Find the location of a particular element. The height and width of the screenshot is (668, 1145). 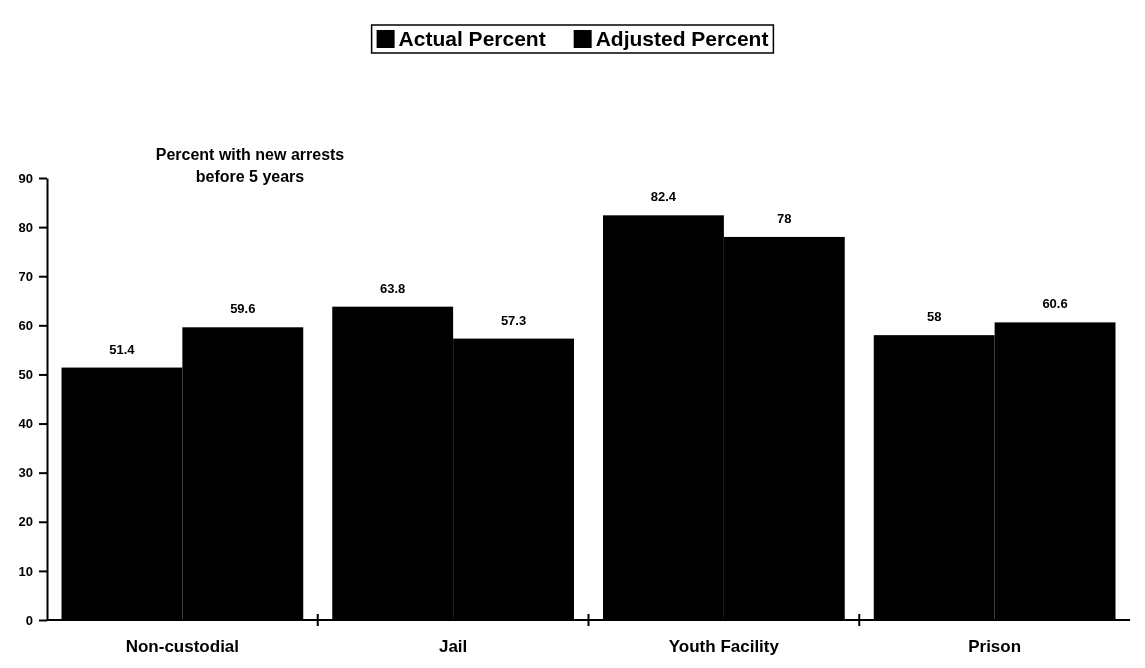

y-tick-label: 70 is located at coordinates (25, 276).